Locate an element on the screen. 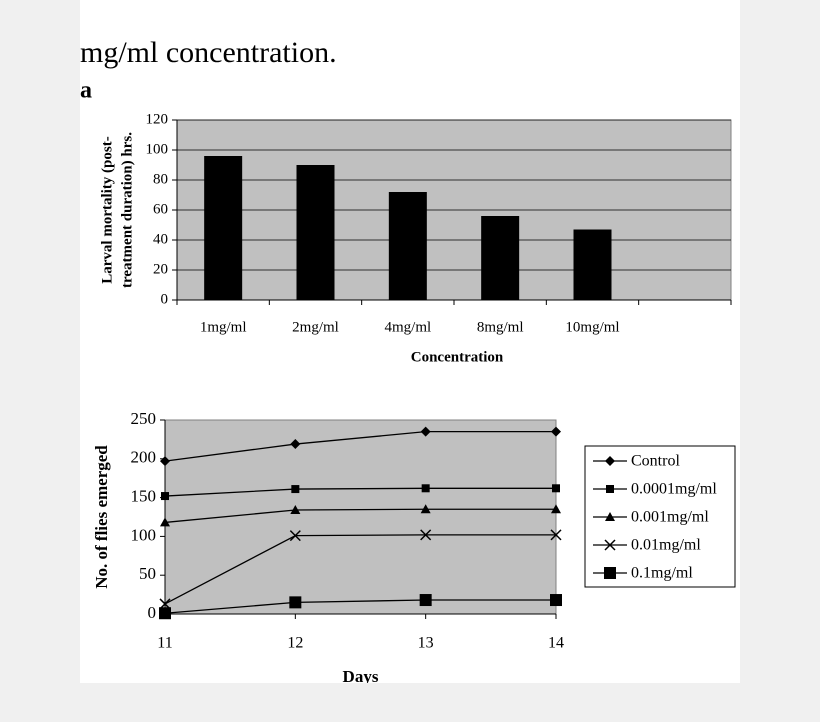  y-tick-label: 50 is located at coordinates (147, 573).